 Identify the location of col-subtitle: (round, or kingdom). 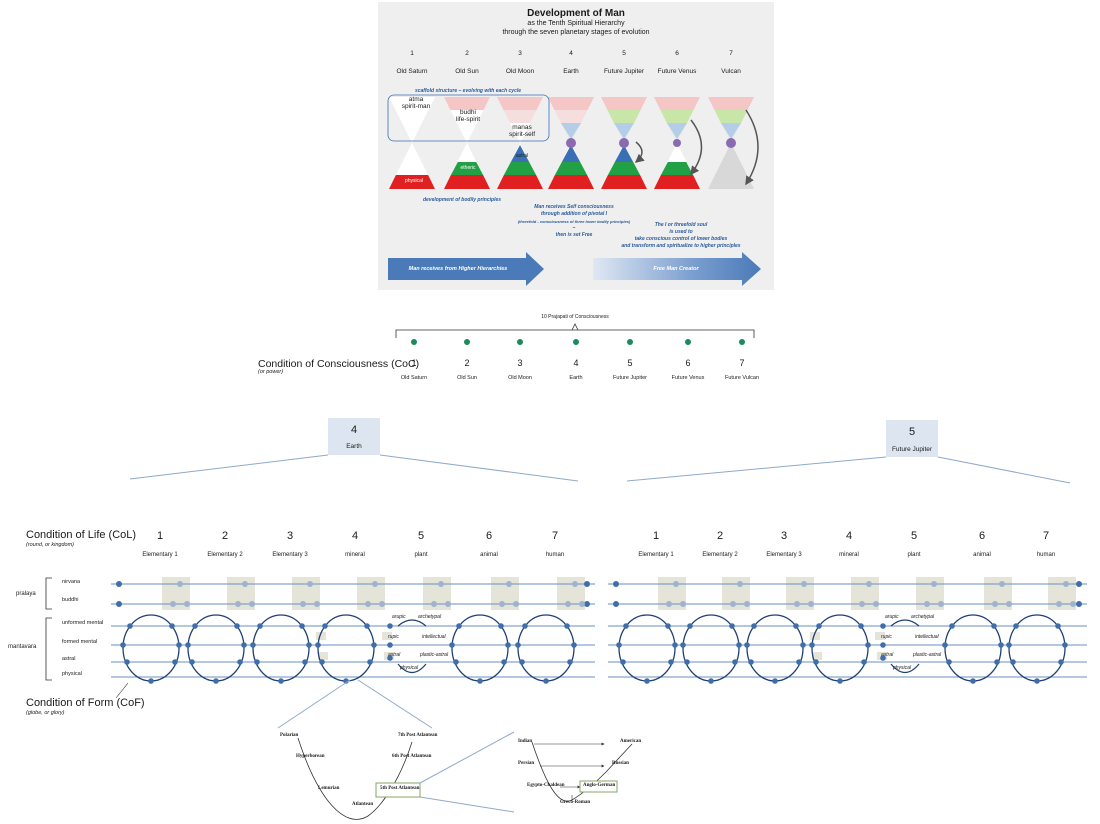
(50, 545).